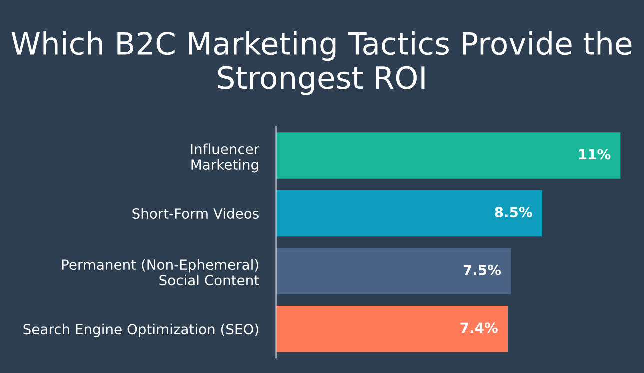  I want to click on y-tick-label: Short-Form Videos, so click(195, 214).